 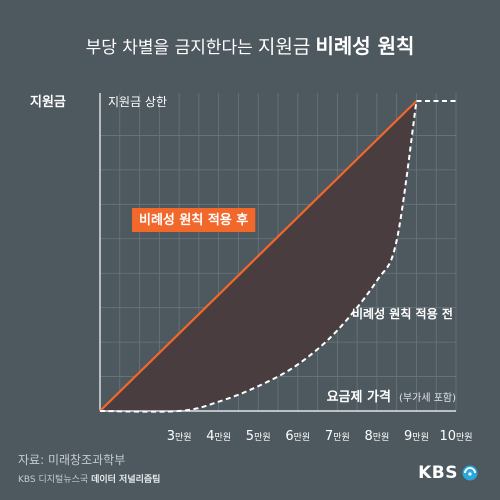 I want to click on source-label: 자료:, so click(x=31, y=460).